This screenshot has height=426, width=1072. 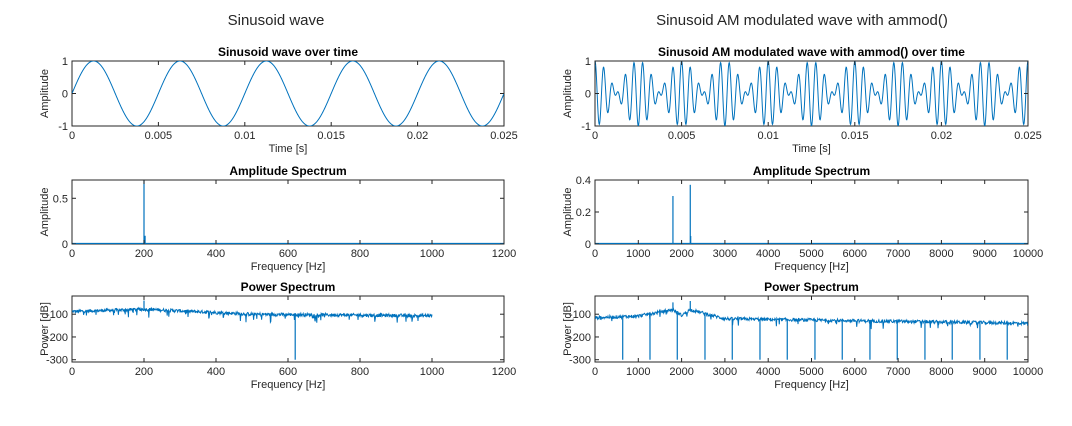 I want to click on y-tick-label: -1, so click(x=63, y=127).